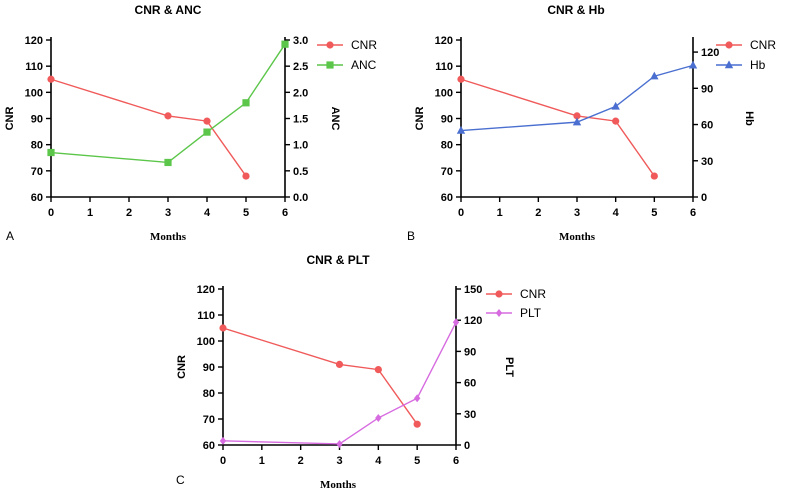 The width and height of the screenshot is (800, 494). Describe the element at coordinates (300, 41) in the screenshot. I see `y2-tick-label: 3.0` at that location.